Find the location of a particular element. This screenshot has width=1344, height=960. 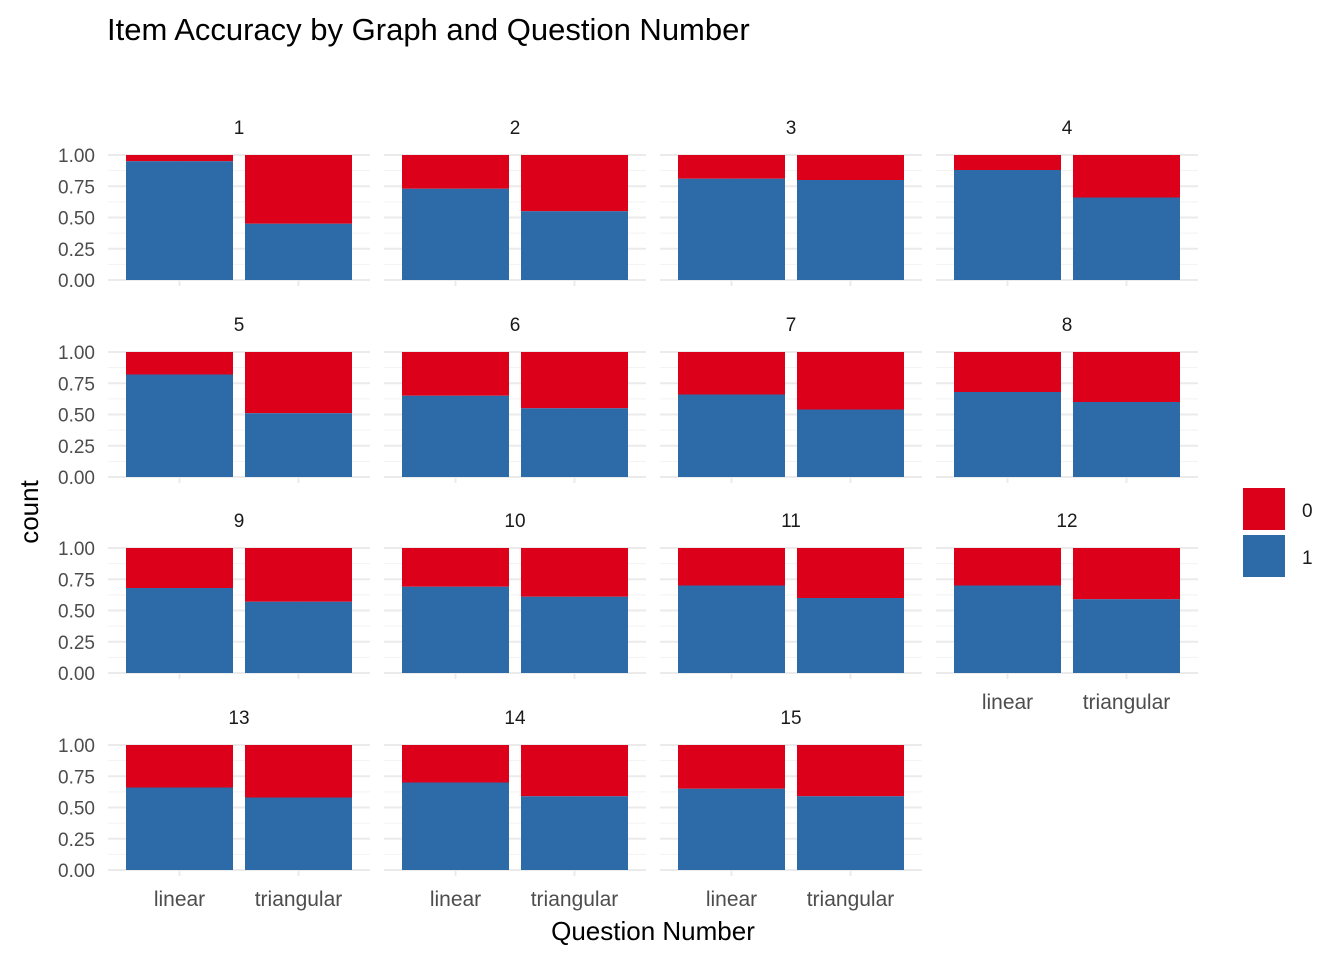

panel-5: 5 0.00 0.25 0.50 0.75 1.00 is located at coordinates (214, 402).